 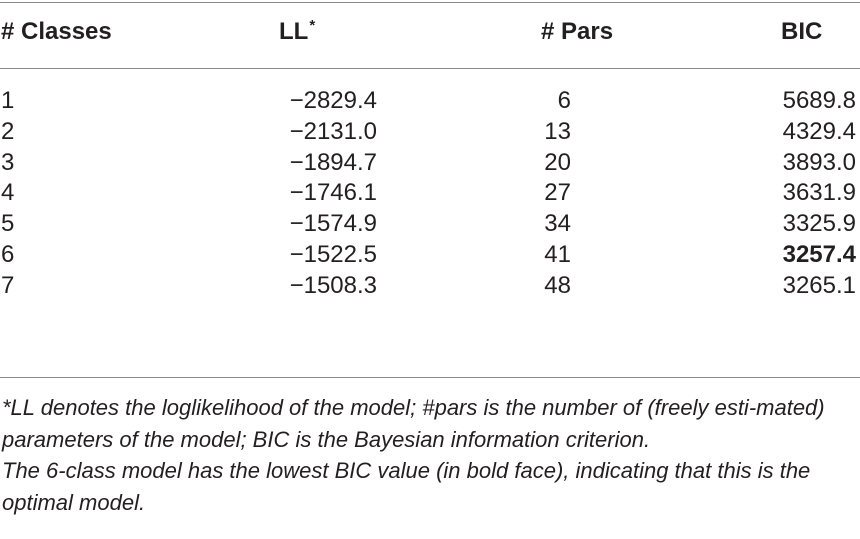 I want to click on header-ll-asterisk: *, so click(x=312, y=25).